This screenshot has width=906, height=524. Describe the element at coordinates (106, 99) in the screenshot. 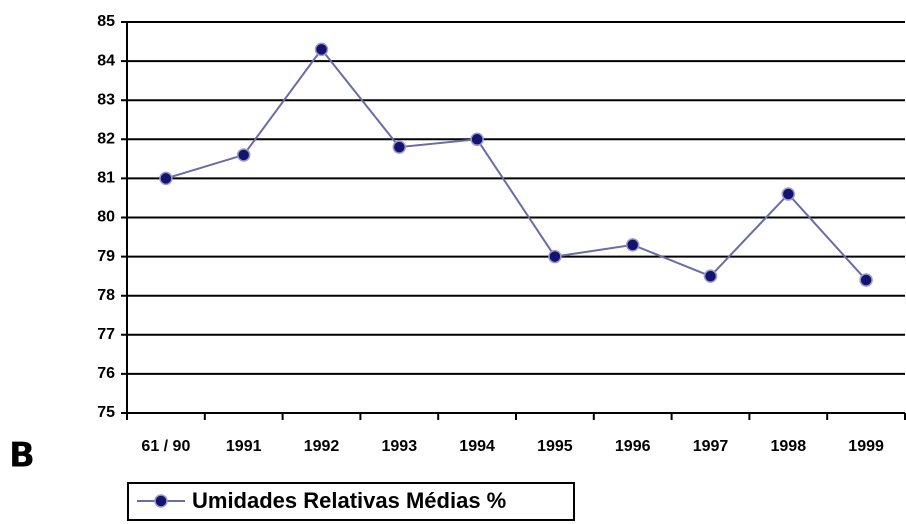

I see `y-tick-label: 83` at that location.